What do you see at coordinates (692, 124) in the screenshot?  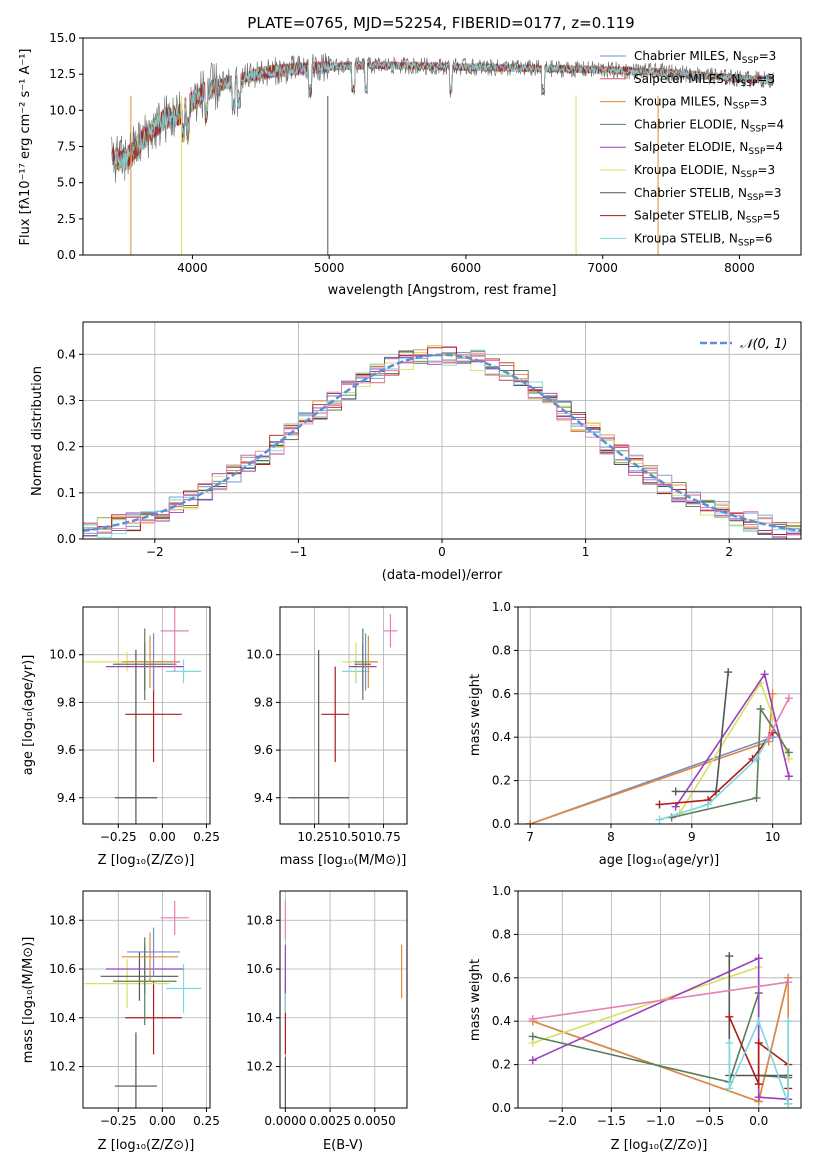 I see `legend-entry-name: Chabrier ELODIE, N` at bounding box center [692, 124].